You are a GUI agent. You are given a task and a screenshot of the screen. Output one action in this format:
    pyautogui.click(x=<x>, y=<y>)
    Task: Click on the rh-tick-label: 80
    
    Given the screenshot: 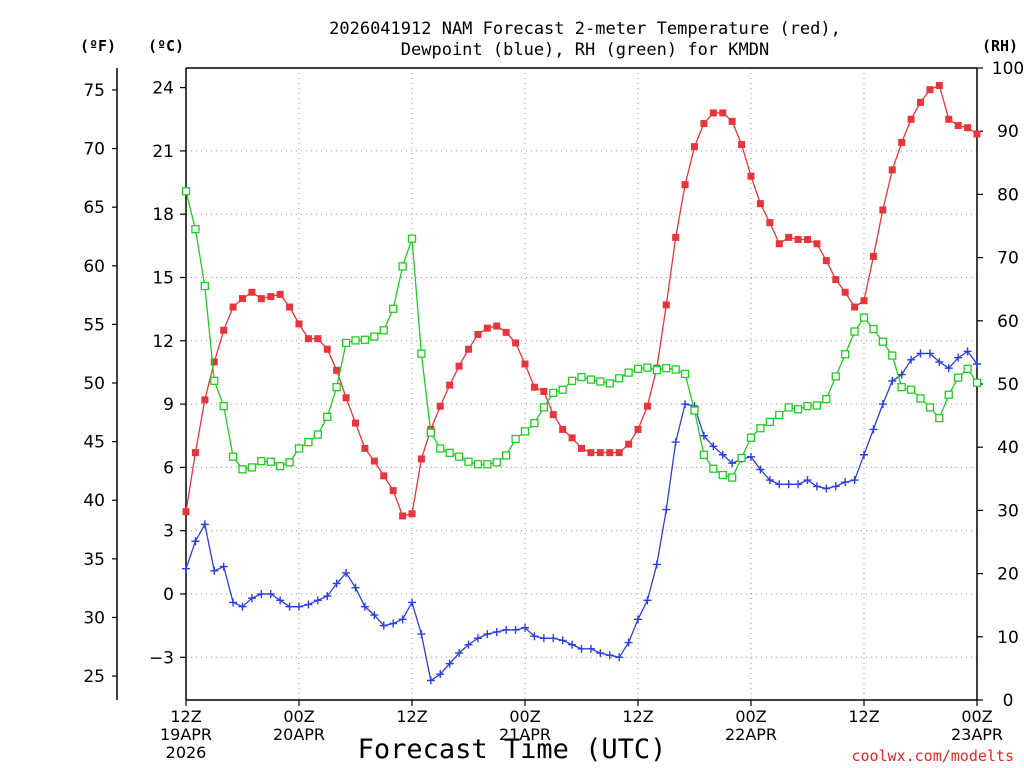 What is the action you would take?
    pyautogui.click(x=1008, y=195)
    